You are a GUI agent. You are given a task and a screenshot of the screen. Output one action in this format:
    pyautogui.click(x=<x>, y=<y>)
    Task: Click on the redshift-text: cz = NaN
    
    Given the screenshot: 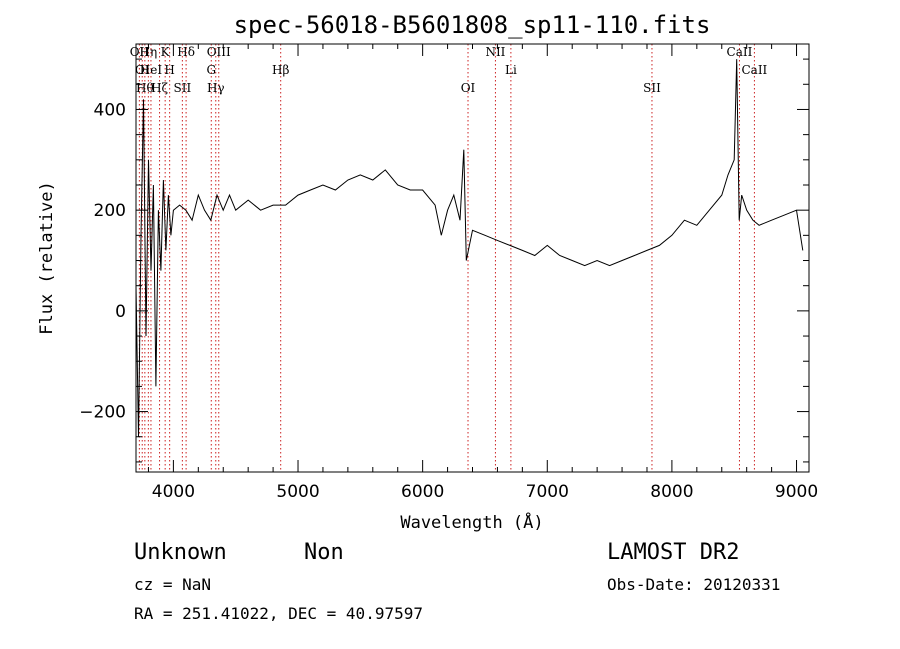 What is the action you would take?
    pyautogui.click(x=172, y=584)
    